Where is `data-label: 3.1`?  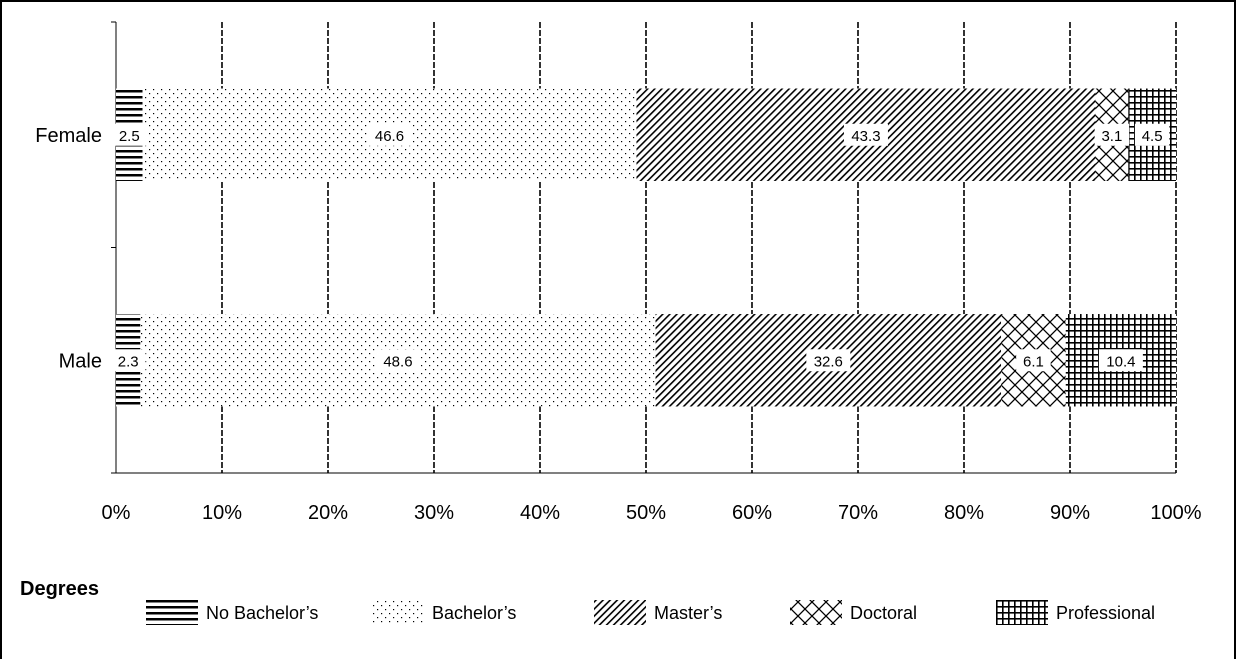
data-label: 3.1 is located at coordinates (1111, 136).